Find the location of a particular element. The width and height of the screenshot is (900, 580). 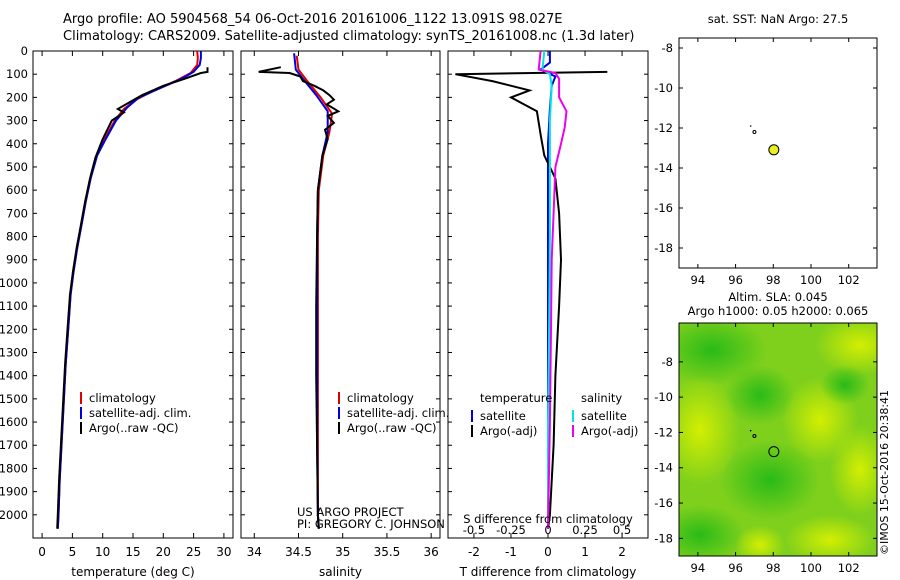

depth-tick-label: 700 is located at coordinates (17, 213).